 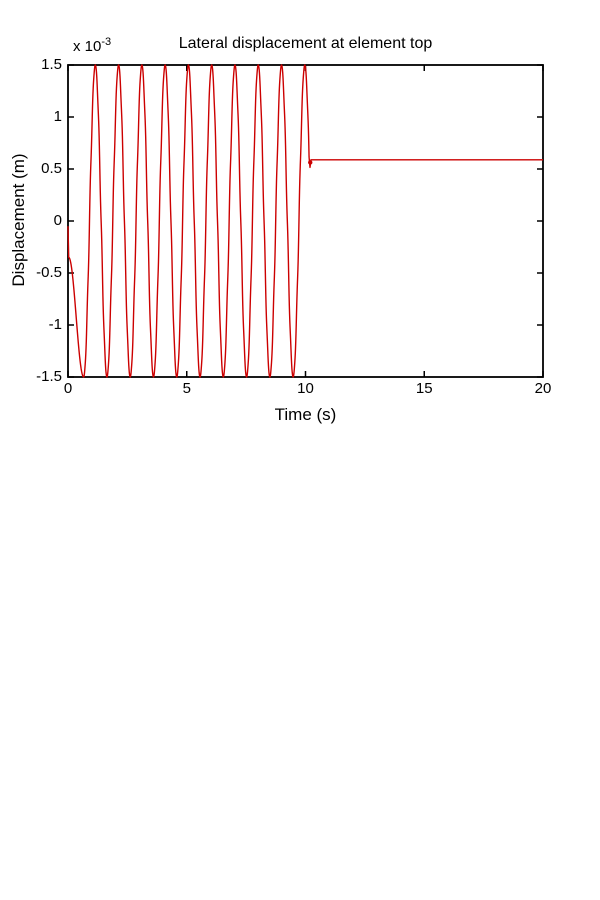 What do you see at coordinates (49, 376) in the screenshot?
I see `y-tick-label: -1.5` at bounding box center [49, 376].